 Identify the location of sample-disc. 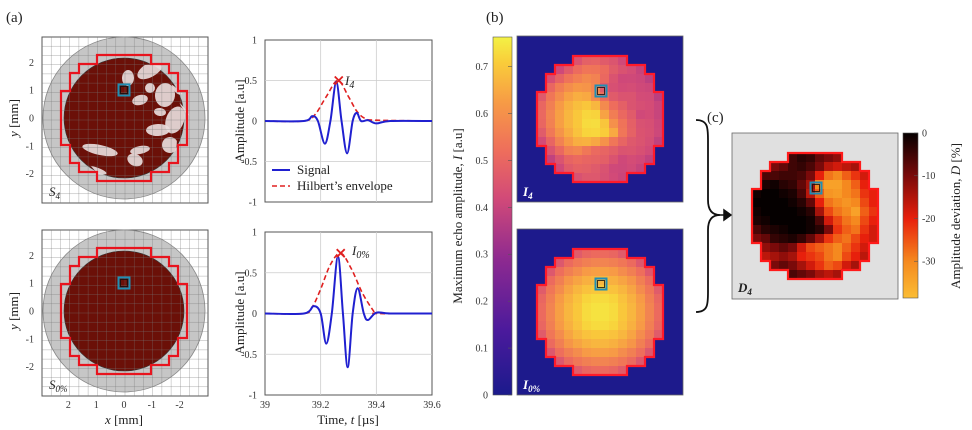
(124, 311).